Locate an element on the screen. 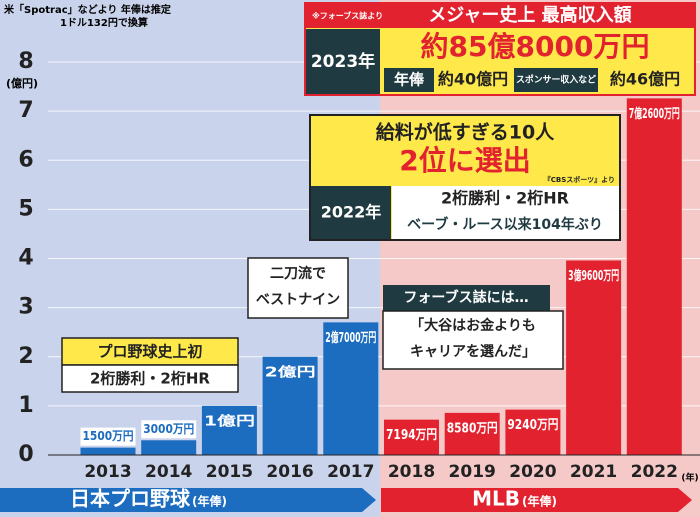 The width and height of the screenshot is (700, 517). best-nine-callout: 二刀流で ベストナイン is located at coordinates (298, 288).